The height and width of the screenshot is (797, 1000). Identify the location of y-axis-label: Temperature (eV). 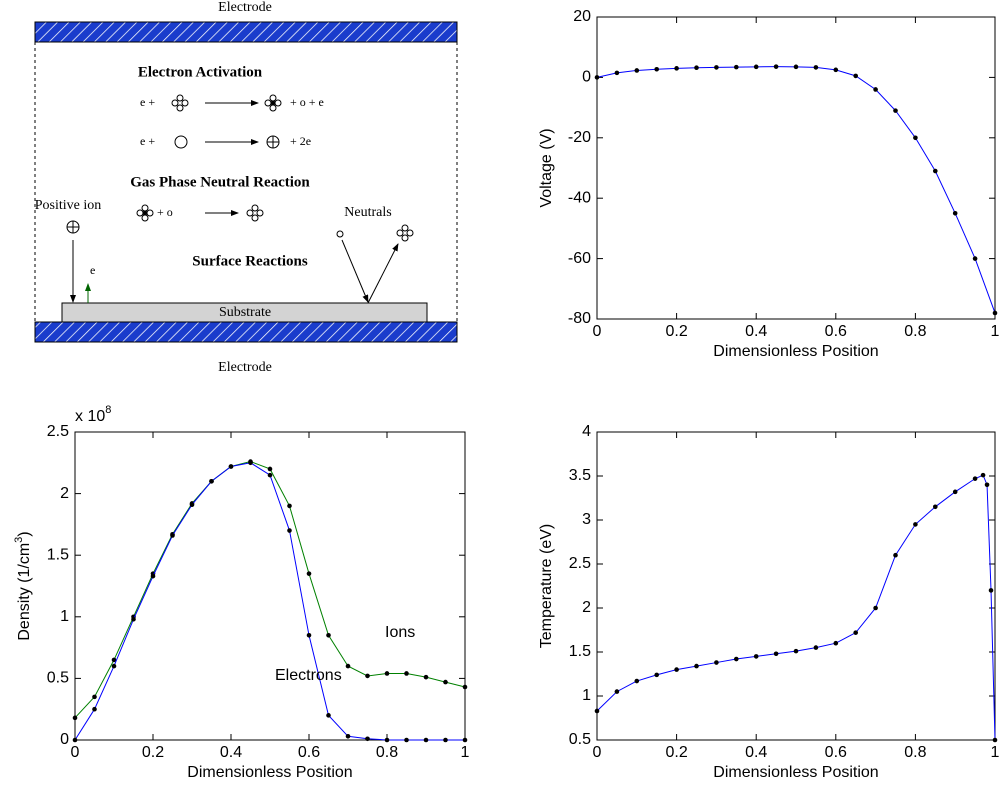
(546, 586).